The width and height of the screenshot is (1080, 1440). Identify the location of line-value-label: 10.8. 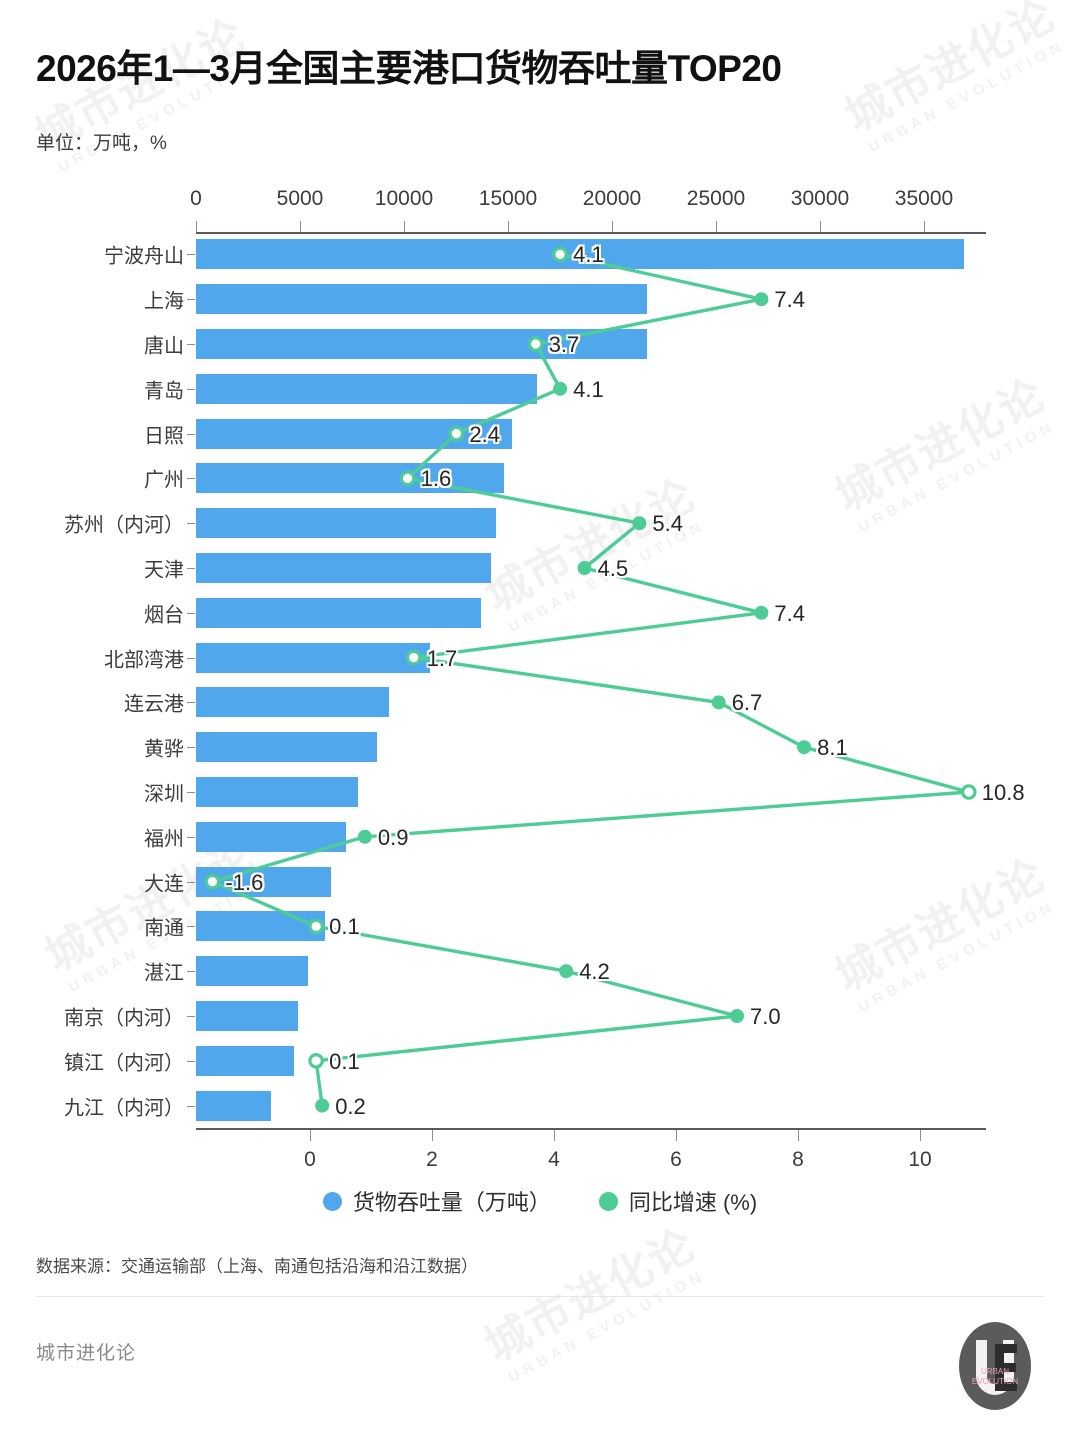
(1003, 792).